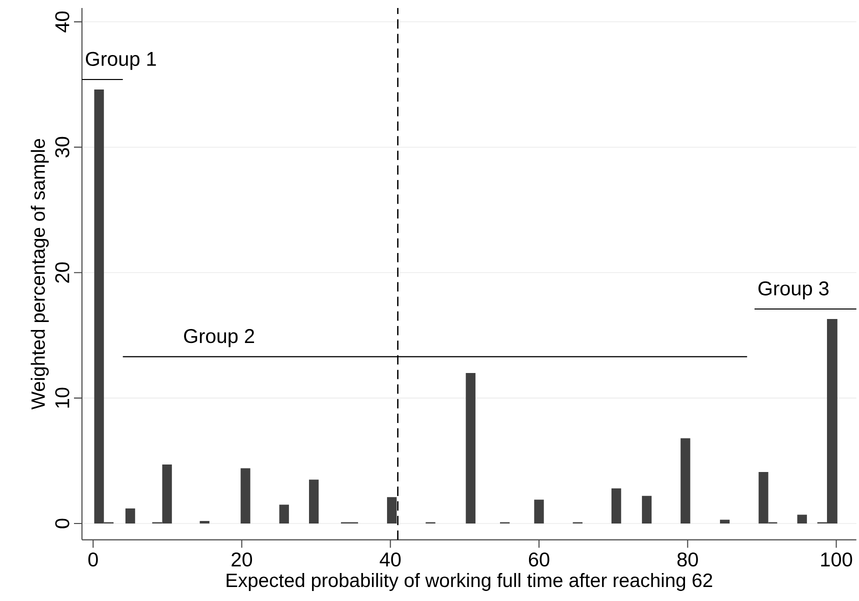  Describe the element at coordinates (39, 274) in the screenshot. I see `y-axis-title: Weighted percentage of sample` at that location.